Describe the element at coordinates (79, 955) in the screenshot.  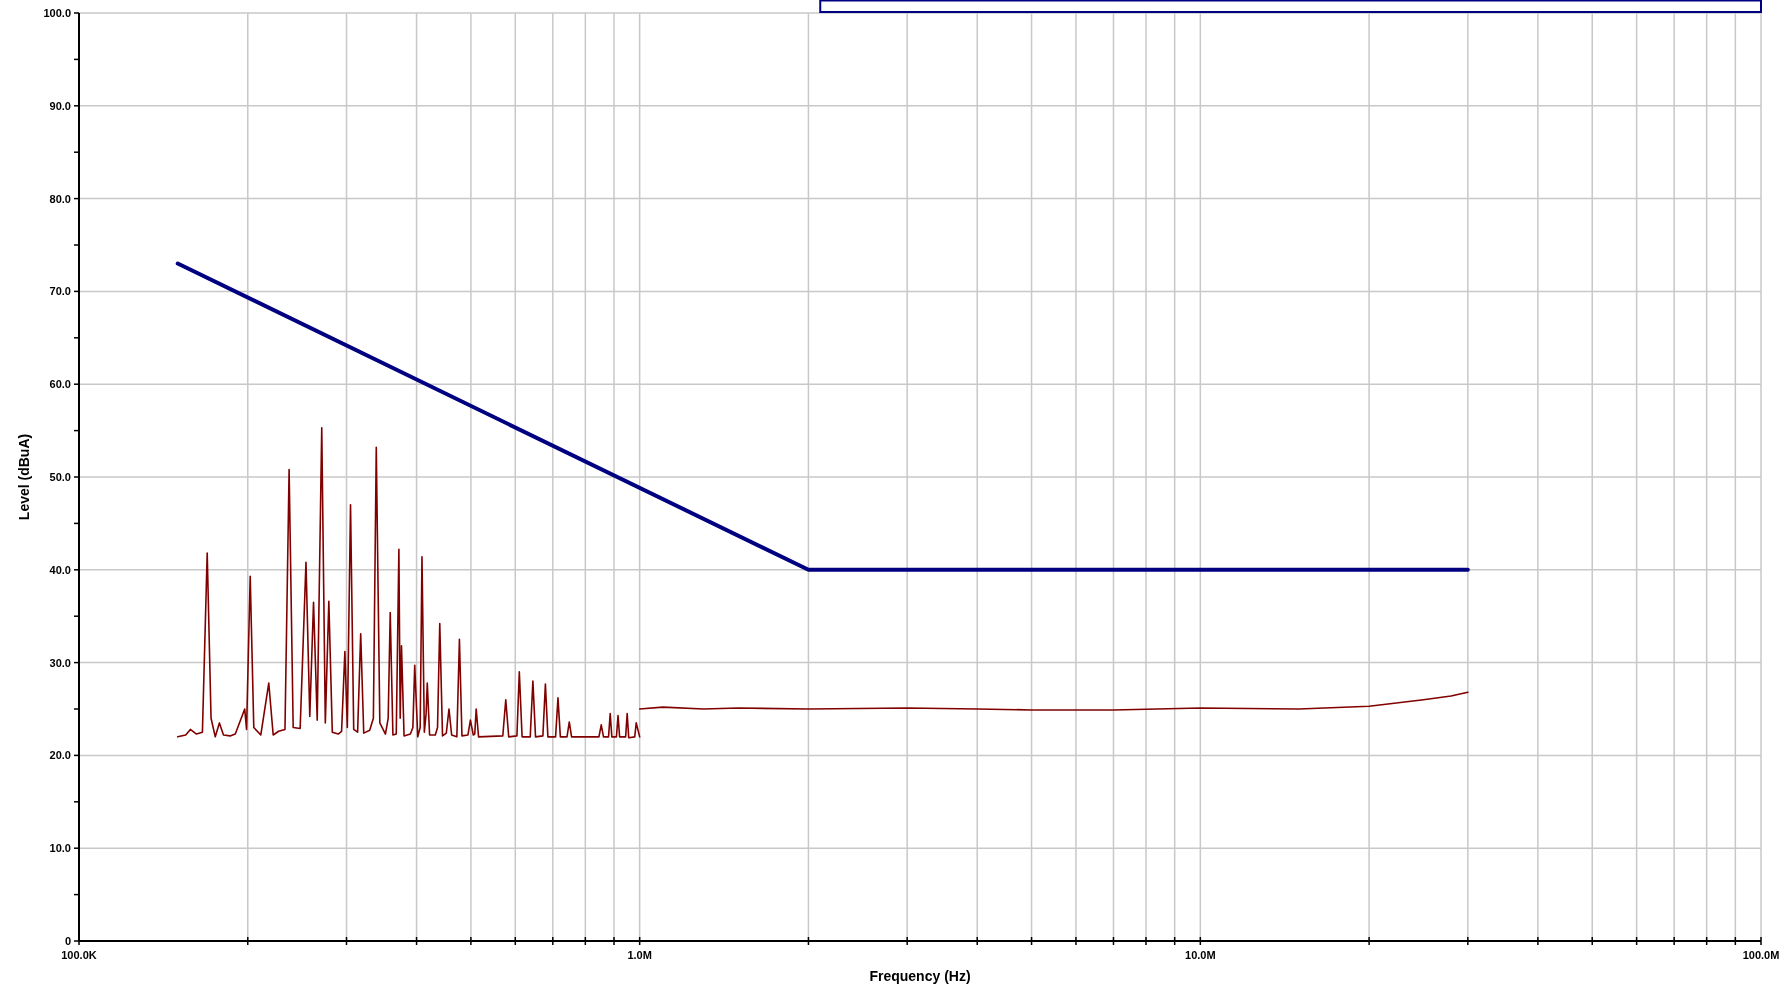
I see `x-tick-label: 100.0K` at that location.